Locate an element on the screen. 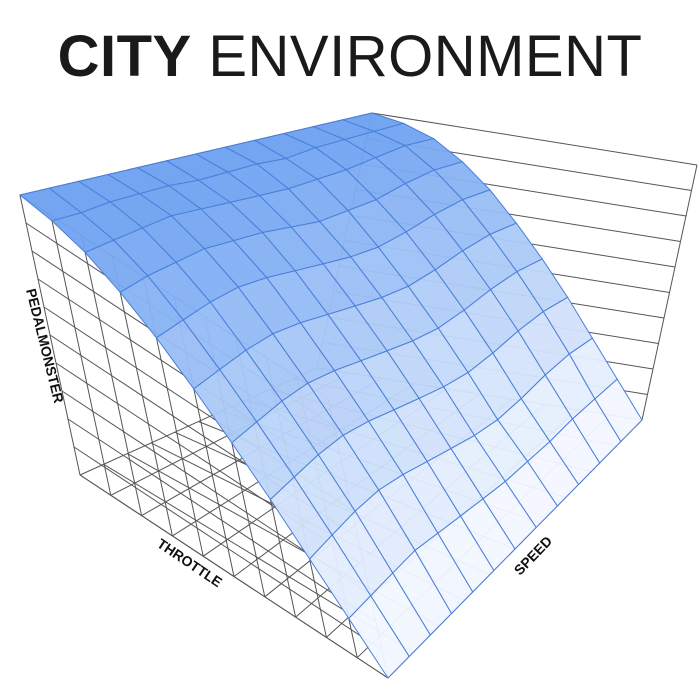 Image resolution: width=700 pixels, height=700 pixels. surface-cell is located at coordinates (379, 636).